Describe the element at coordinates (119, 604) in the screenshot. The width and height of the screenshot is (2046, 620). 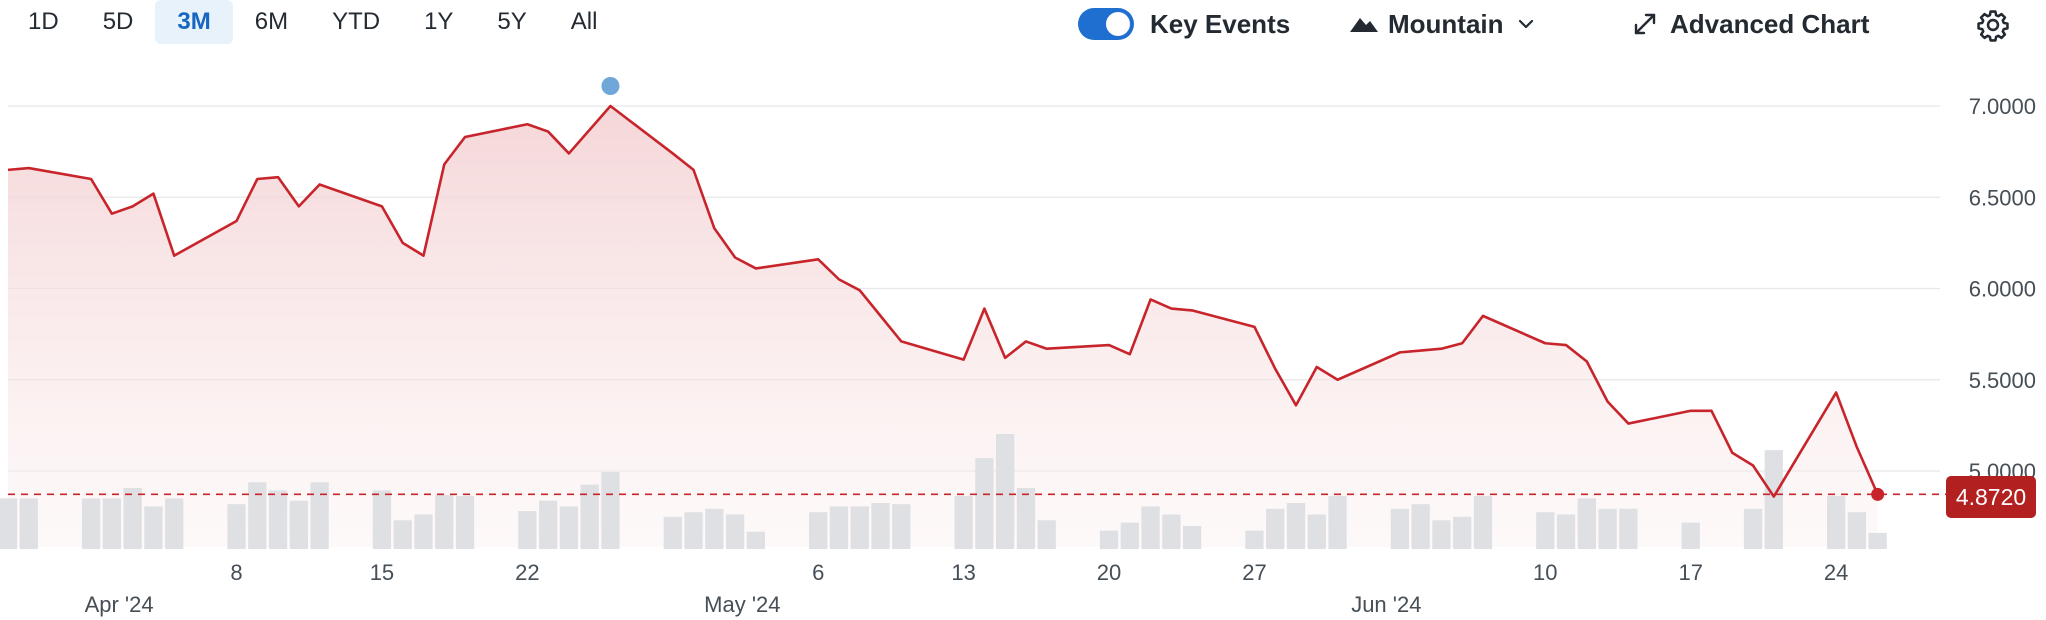
I see `x-month-label: Apr '24` at that location.